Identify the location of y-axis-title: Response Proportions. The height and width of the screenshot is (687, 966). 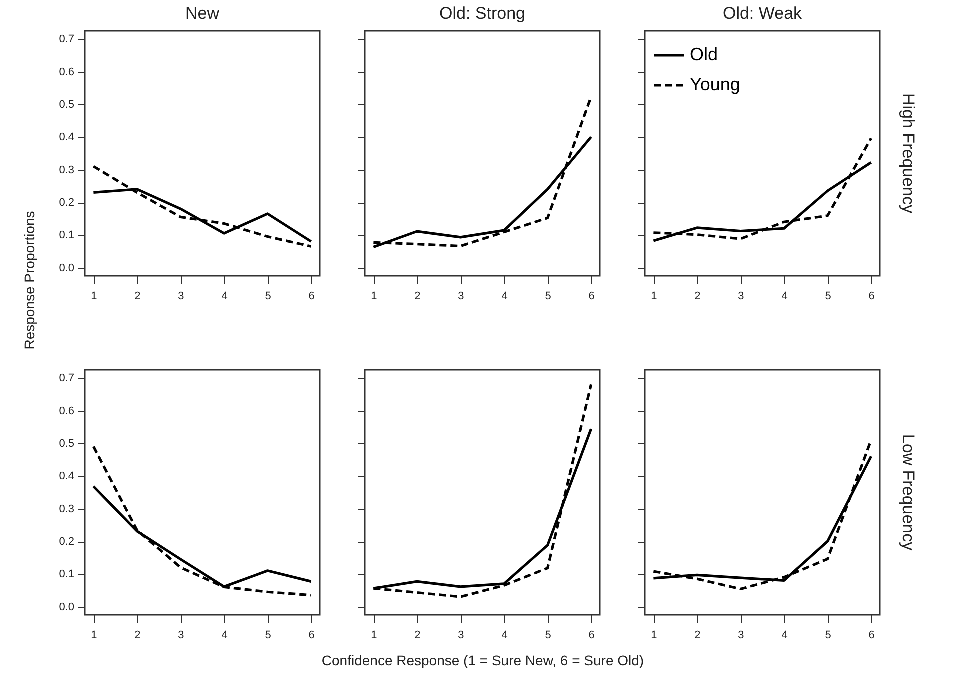
(30, 280).